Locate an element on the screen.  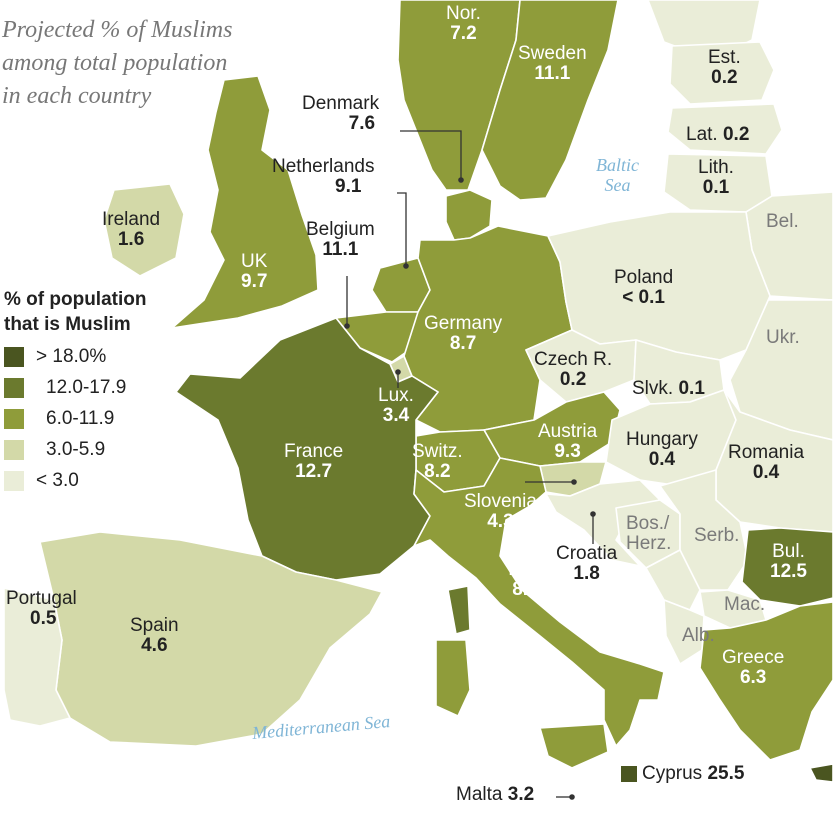
region-denmark is located at coordinates (469, 215).